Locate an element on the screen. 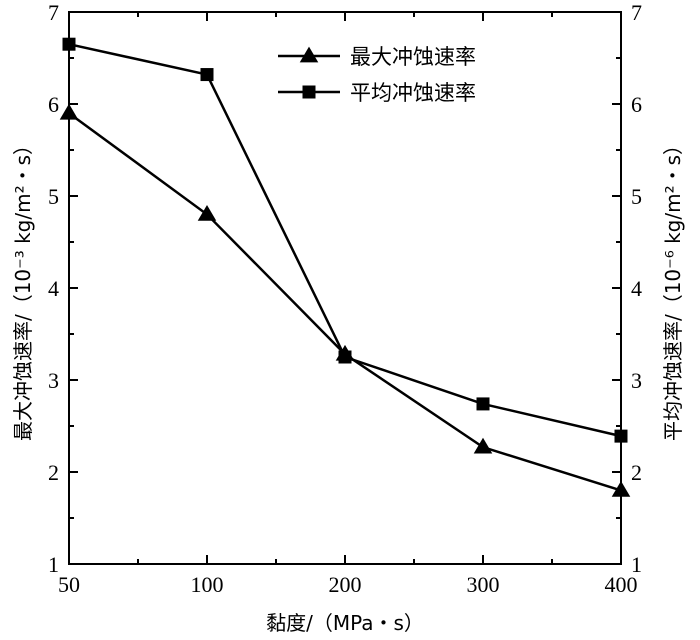 This screenshot has width=700, height=640. legend-marker-triangle is located at coordinates (309, 54).